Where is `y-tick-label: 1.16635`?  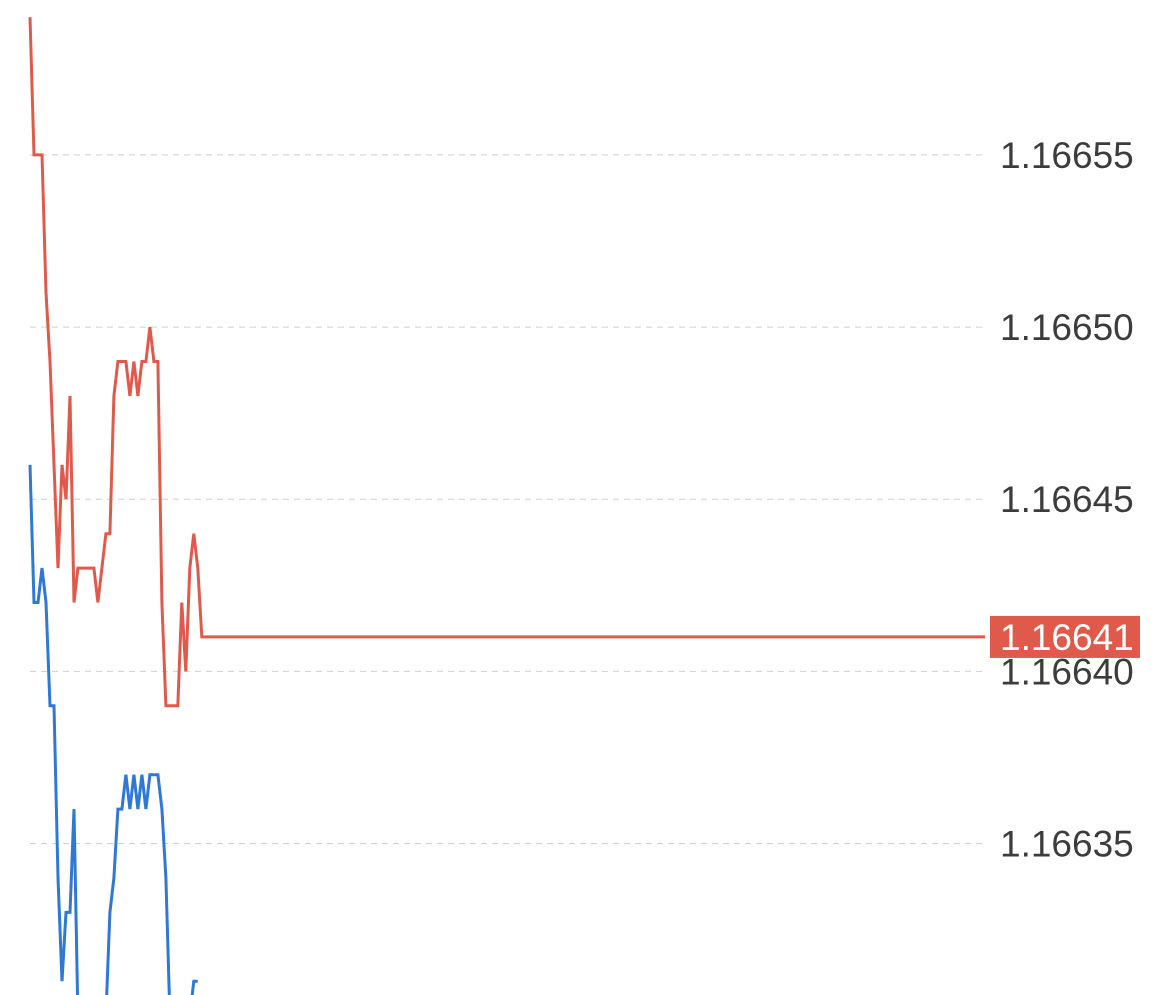
y-tick-label: 1.16635 is located at coordinates (1067, 844).